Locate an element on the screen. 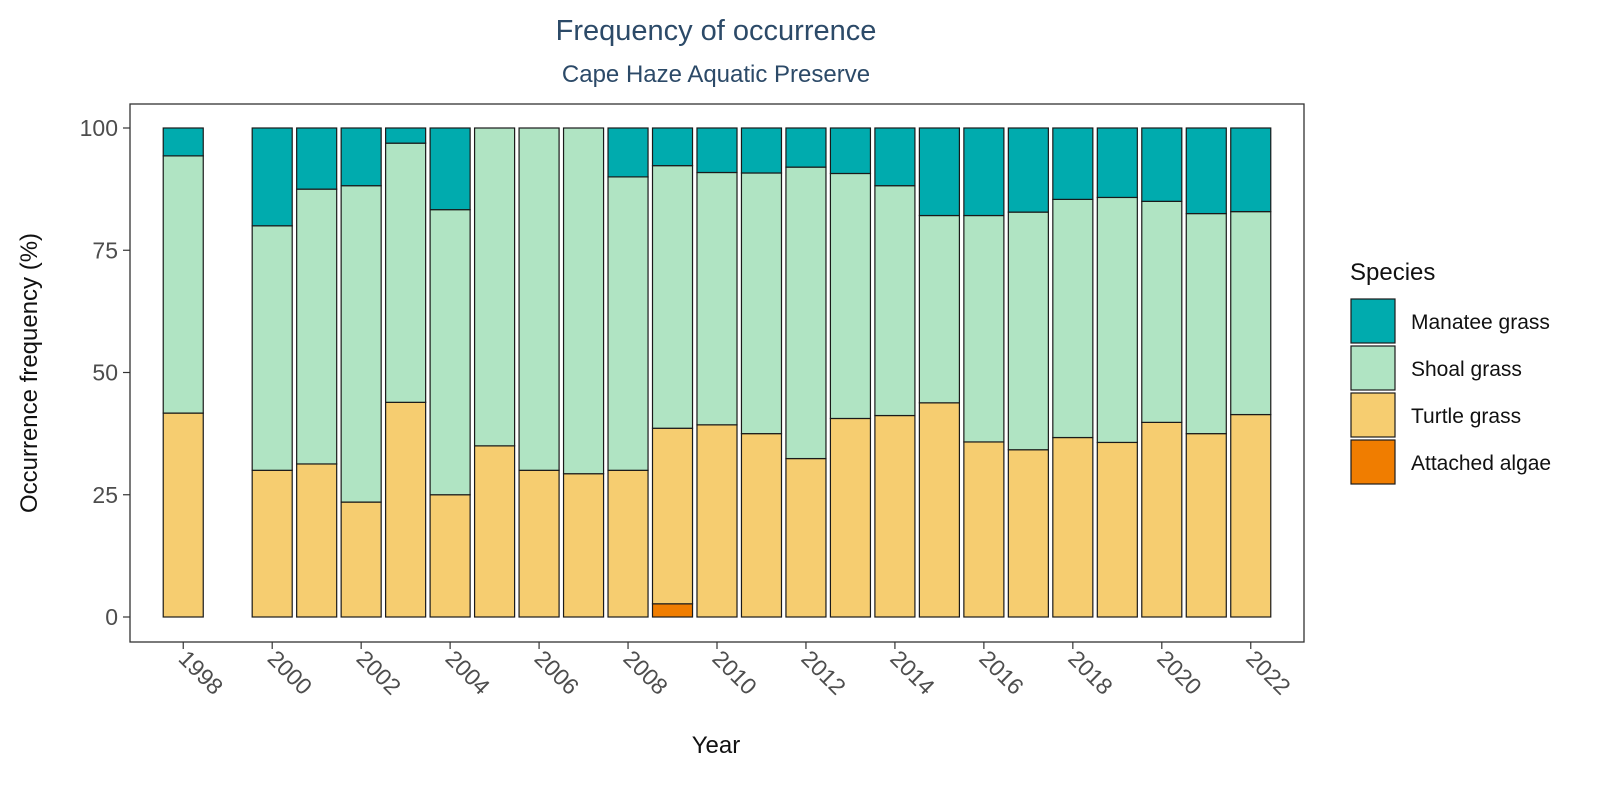  bar-shoal-grass-2000 is located at coordinates (272, 348).